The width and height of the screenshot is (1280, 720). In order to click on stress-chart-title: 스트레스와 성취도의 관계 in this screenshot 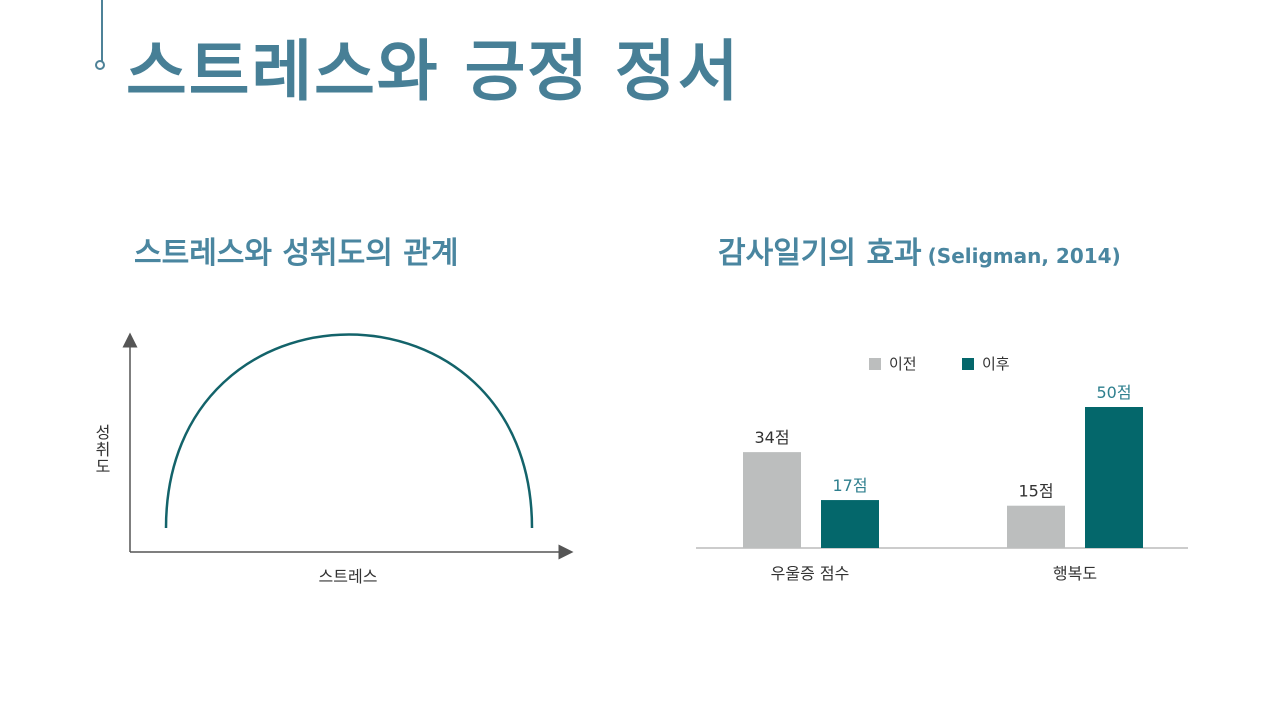, I will do `click(296, 250)`.